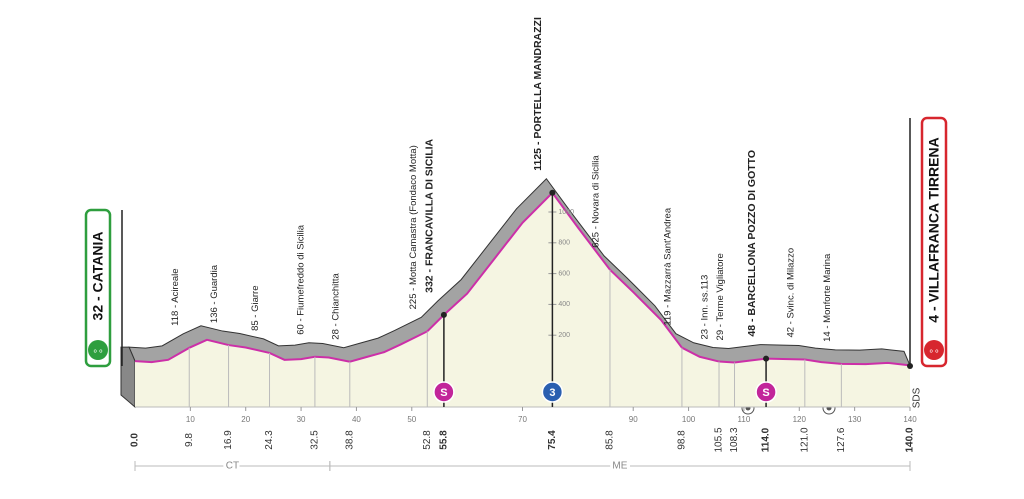  I want to click on km-label: 38.8, so click(349, 440).